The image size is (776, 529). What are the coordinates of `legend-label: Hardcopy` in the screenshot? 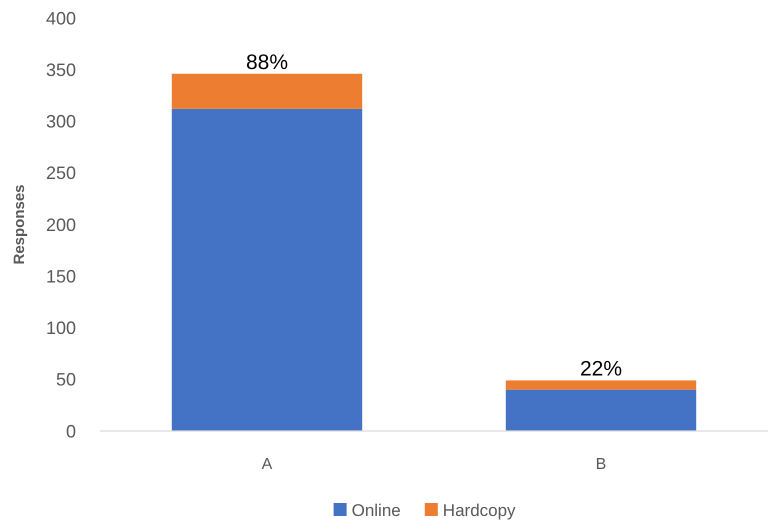 It's located at (479, 510).